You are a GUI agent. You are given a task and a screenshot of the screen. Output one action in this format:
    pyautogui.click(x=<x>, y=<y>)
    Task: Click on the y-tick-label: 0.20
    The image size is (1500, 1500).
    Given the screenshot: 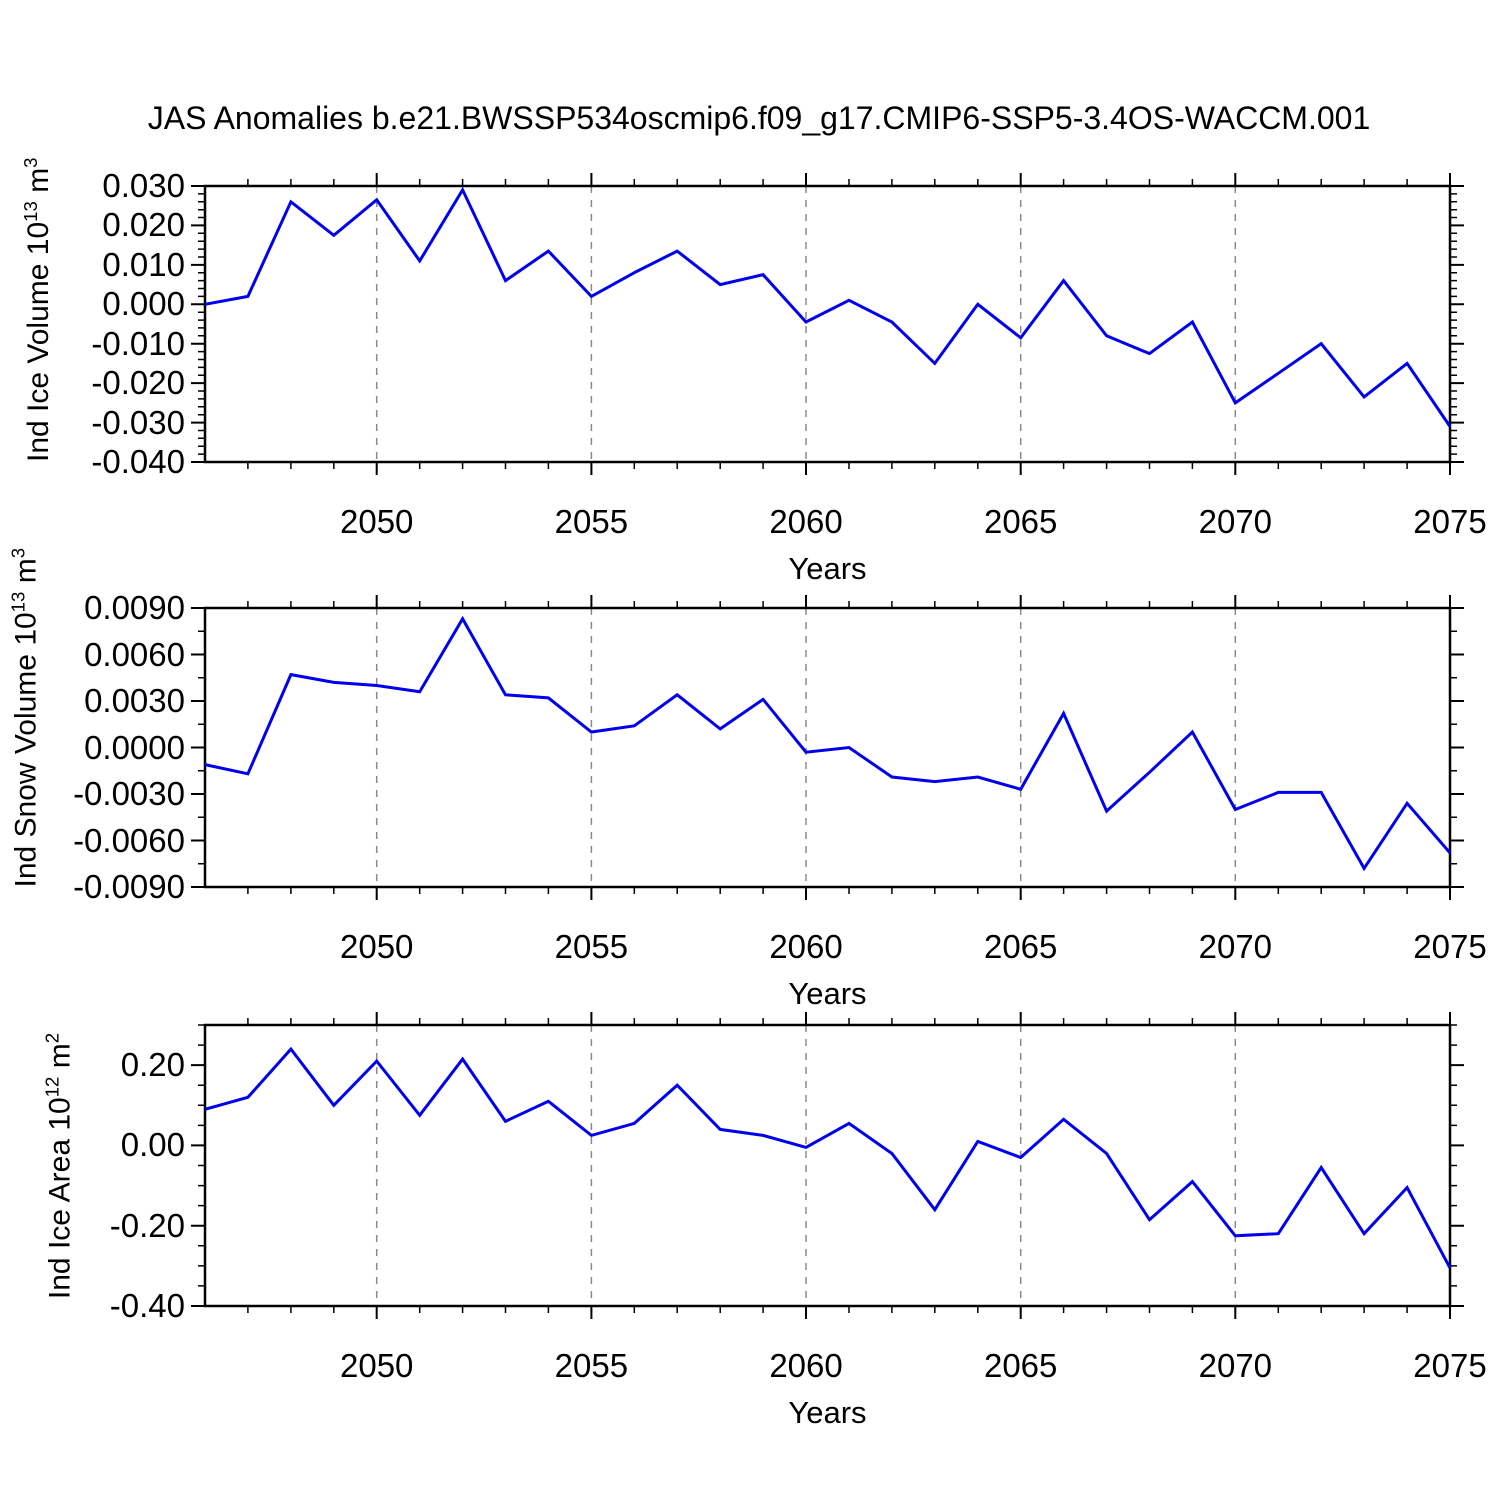 What is the action you would take?
    pyautogui.click(x=152, y=1065)
    